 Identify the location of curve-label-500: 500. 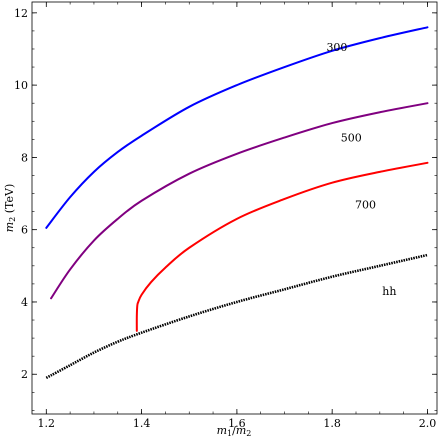
(351, 138).